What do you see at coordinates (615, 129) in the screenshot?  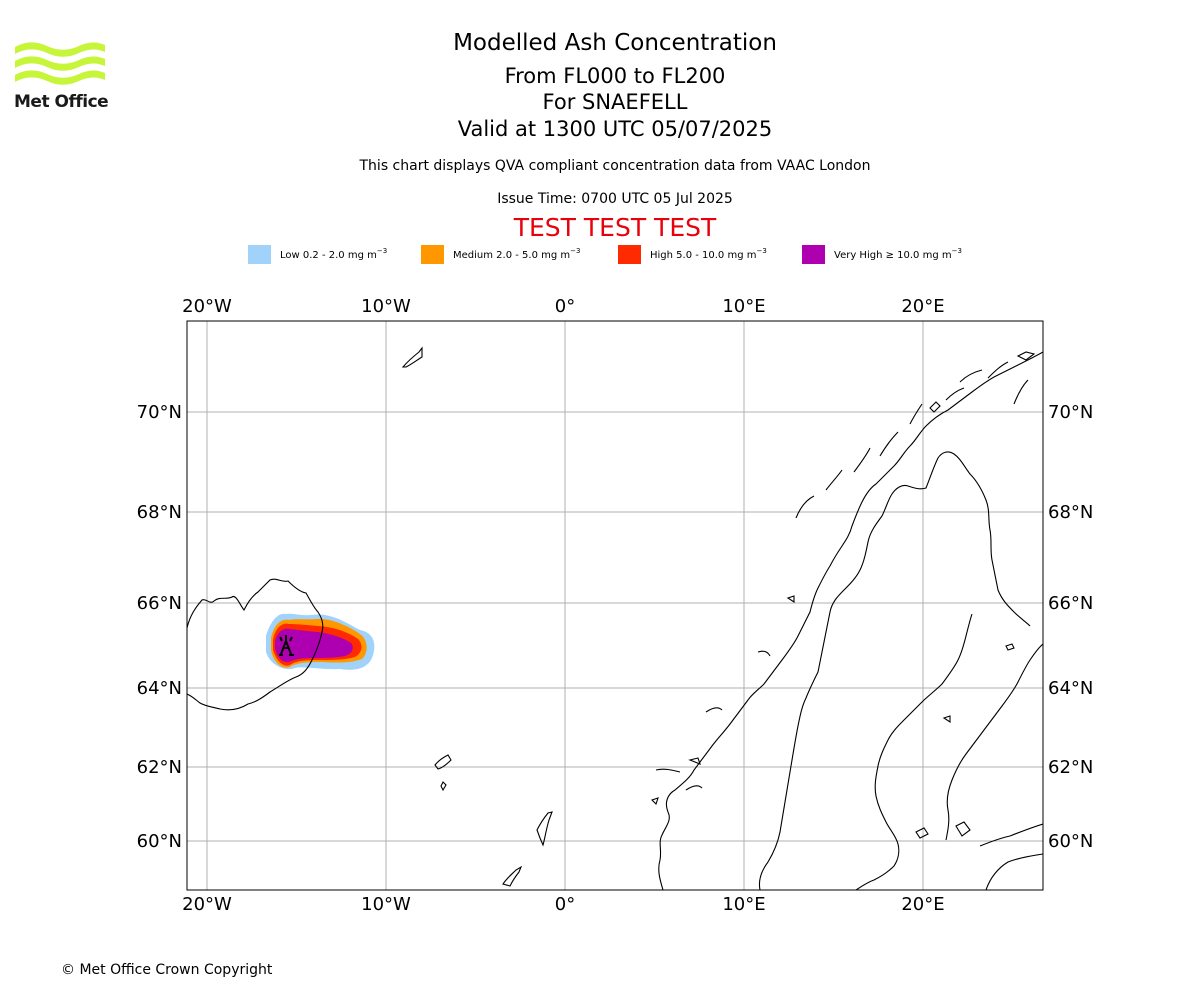 I see `valid-time: Valid at 1300 UTC 05/07/2025` at bounding box center [615, 129].